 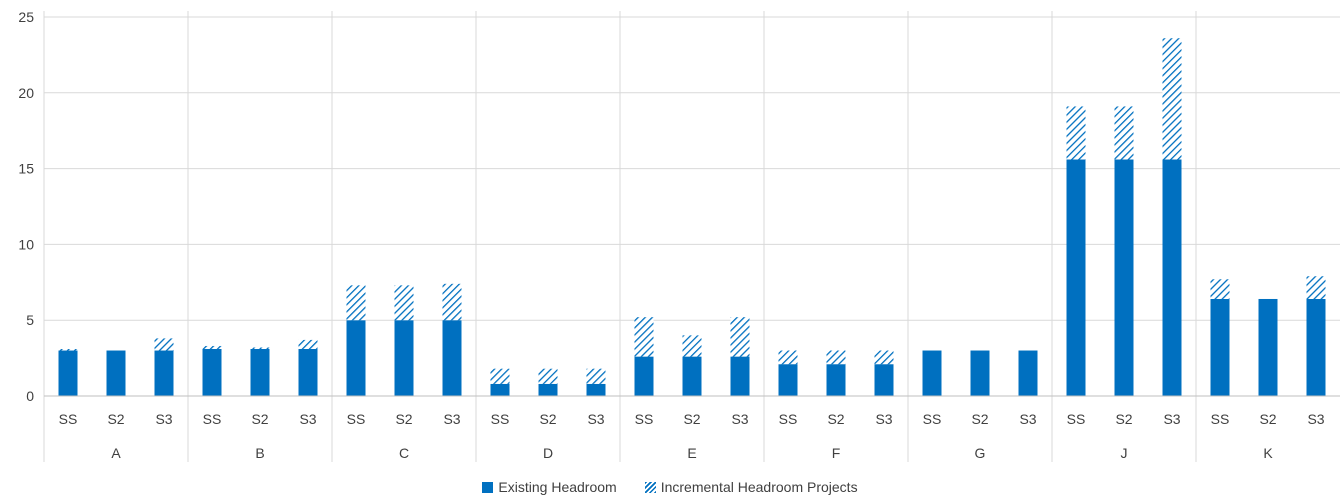 I want to click on x-group-label: A, so click(x=116, y=453).